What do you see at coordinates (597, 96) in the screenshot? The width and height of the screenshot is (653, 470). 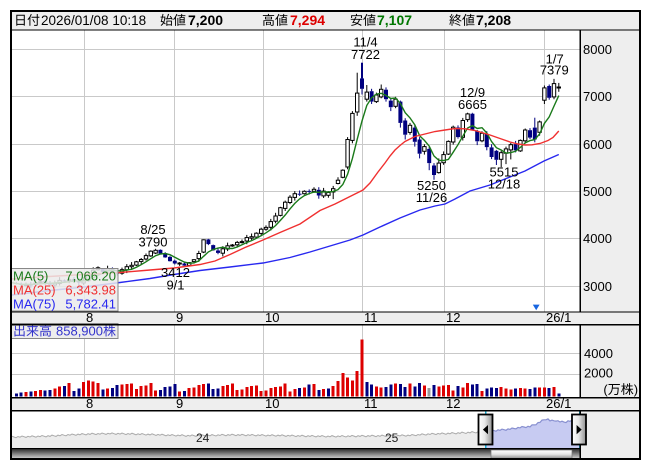 I see `svg-text: 7000` at bounding box center [597, 96].